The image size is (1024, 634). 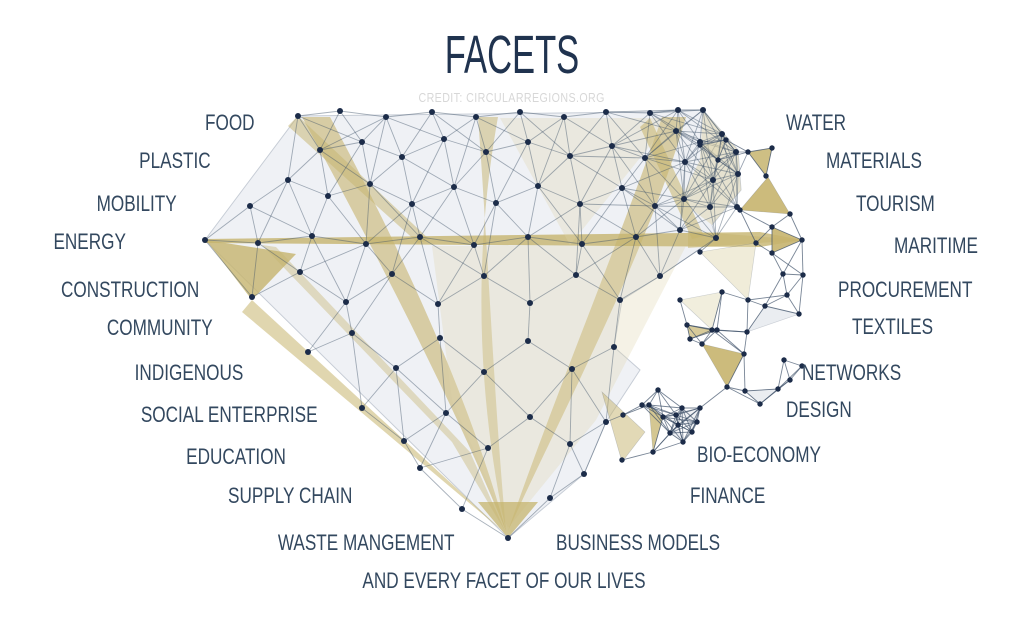 What do you see at coordinates (188, 372) in the screenshot?
I see `facet-label-indigenous: INDIGENOUS` at bounding box center [188, 372].